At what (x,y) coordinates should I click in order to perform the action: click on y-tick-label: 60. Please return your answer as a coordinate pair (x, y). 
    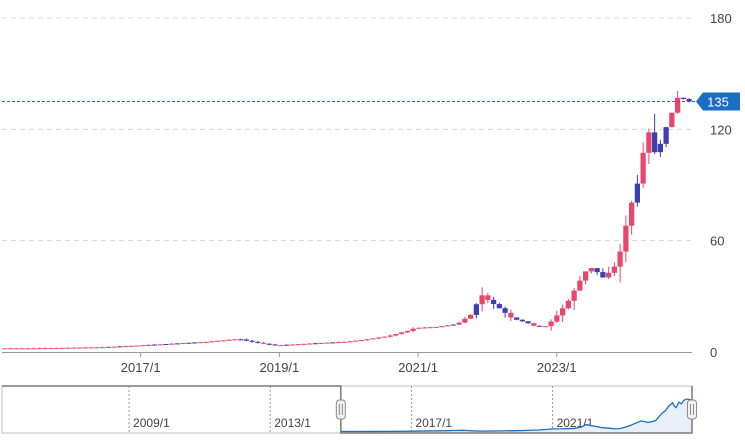
    Looking at the image, I should click on (717, 241).